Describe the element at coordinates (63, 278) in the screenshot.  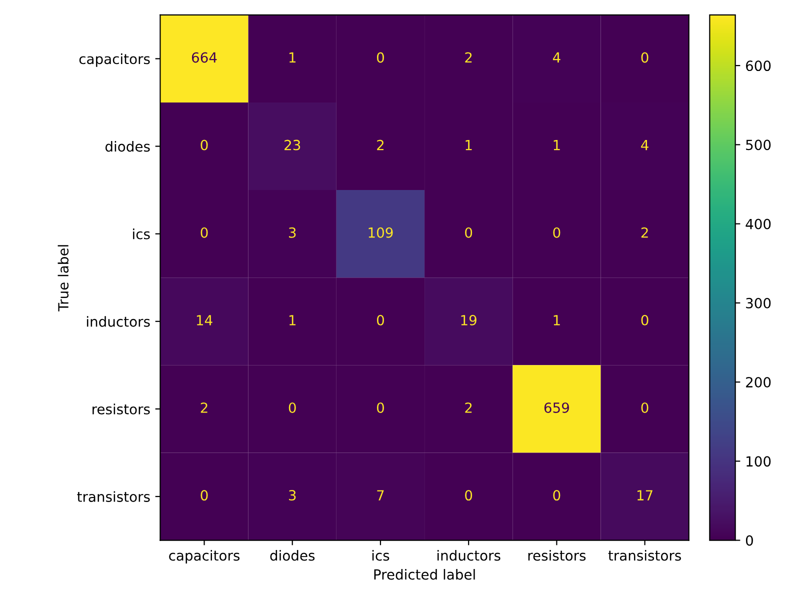
I see `y-axis-title: True label` at that location.